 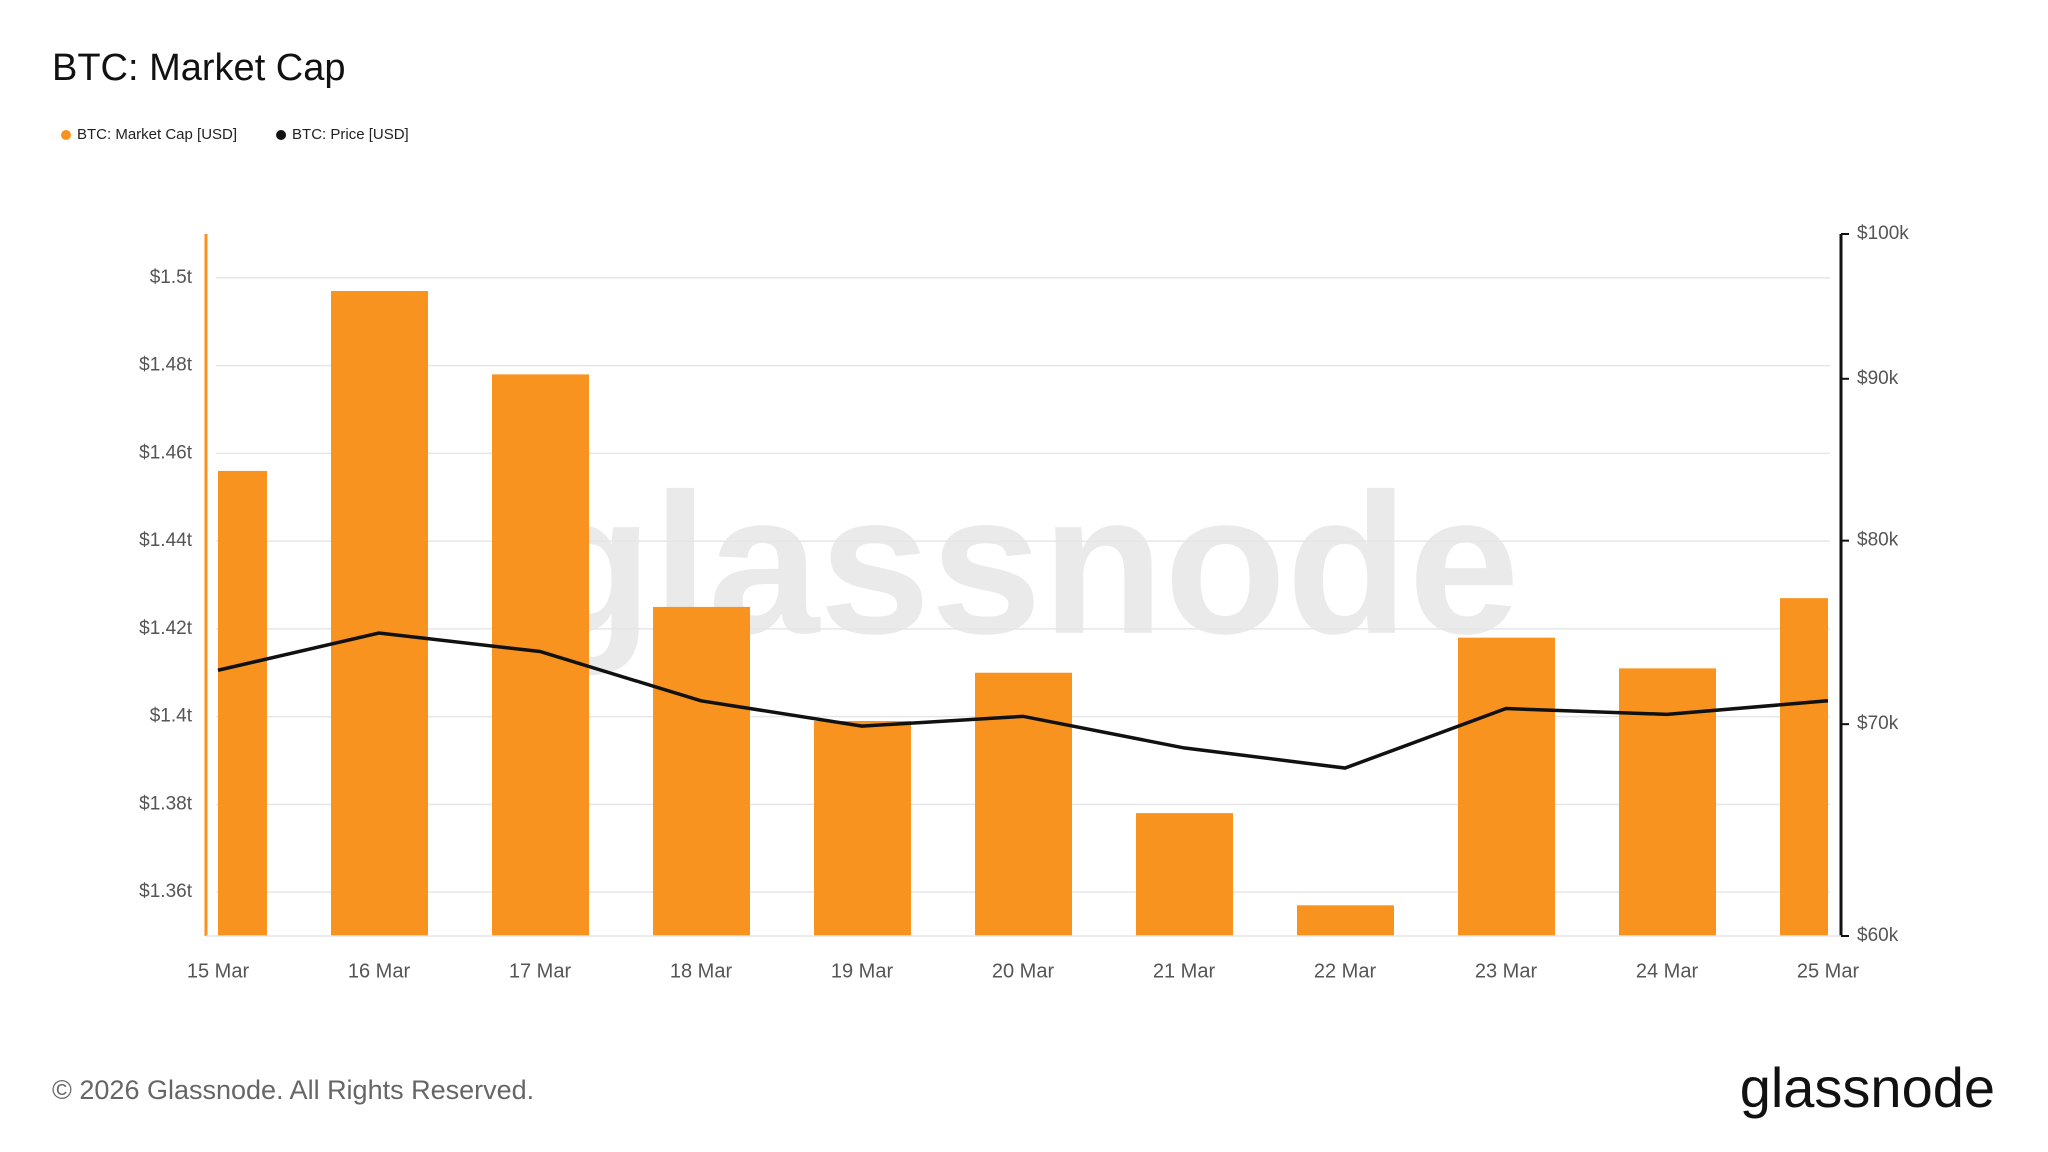 What do you see at coordinates (199, 68) in the screenshot?
I see `chart-title: BTC: Market Cap` at bounding box center [199, 68].